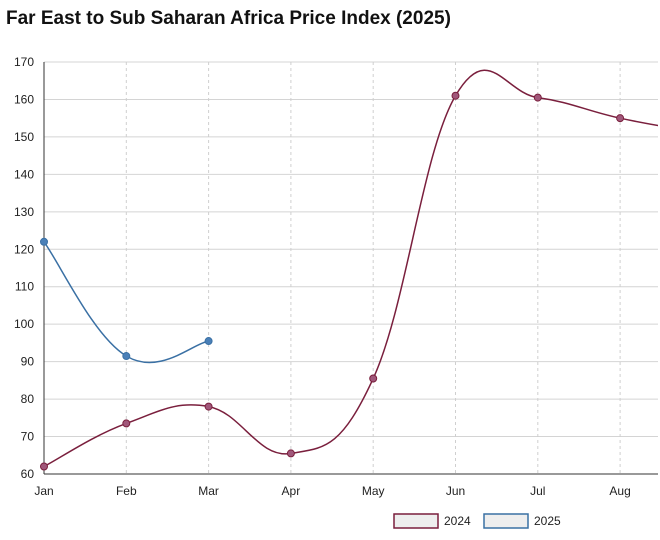 Image resolution: width=660 pixels, height=540 pixels. I want to click on x-tick-label-mar: Mar, so click(208, 491).